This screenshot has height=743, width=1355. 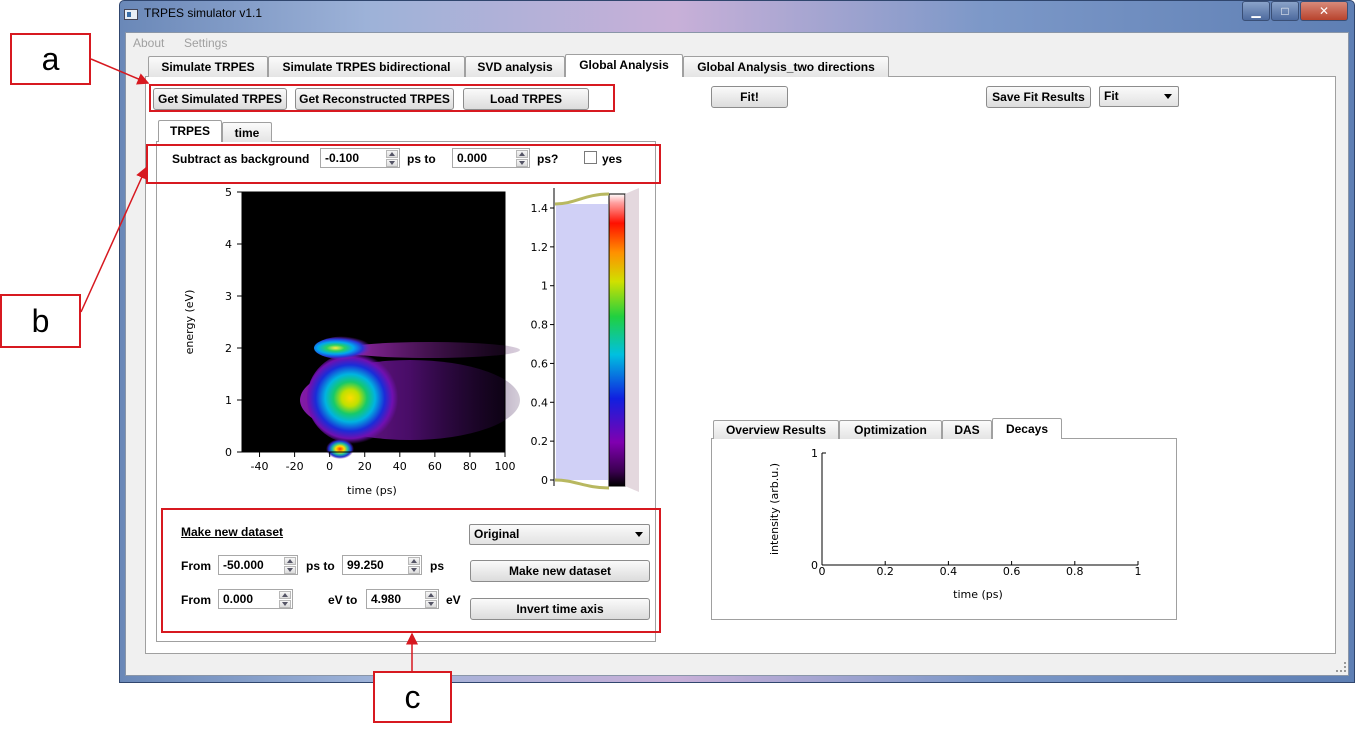 I want to click on tab-simulate-trpes-bidirectional: Simulate TRPES bidirectional, so click(x=366, y=66).